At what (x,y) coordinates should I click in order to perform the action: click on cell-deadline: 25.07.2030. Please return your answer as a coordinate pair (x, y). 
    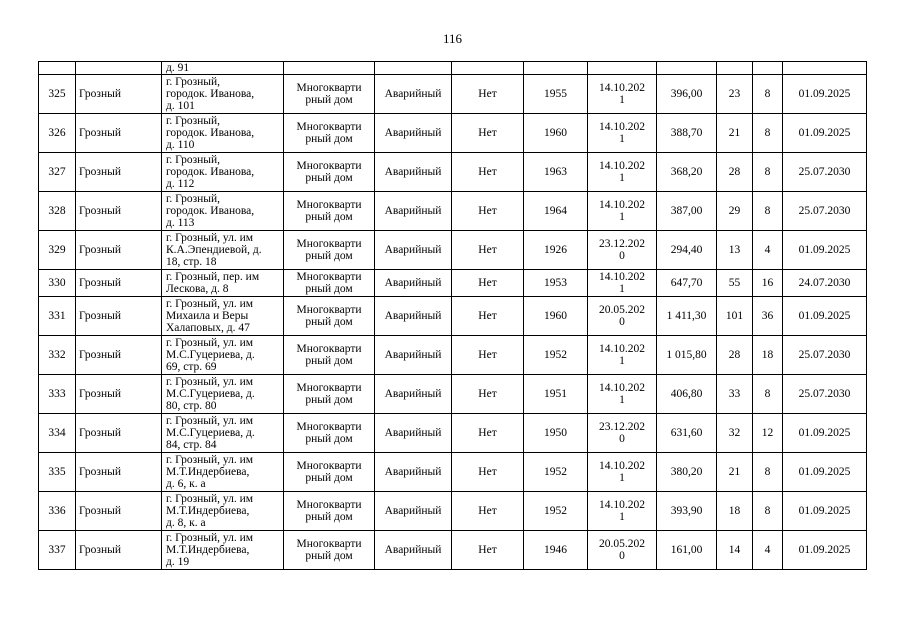
    Looking at the image, I should click on (824, 355).